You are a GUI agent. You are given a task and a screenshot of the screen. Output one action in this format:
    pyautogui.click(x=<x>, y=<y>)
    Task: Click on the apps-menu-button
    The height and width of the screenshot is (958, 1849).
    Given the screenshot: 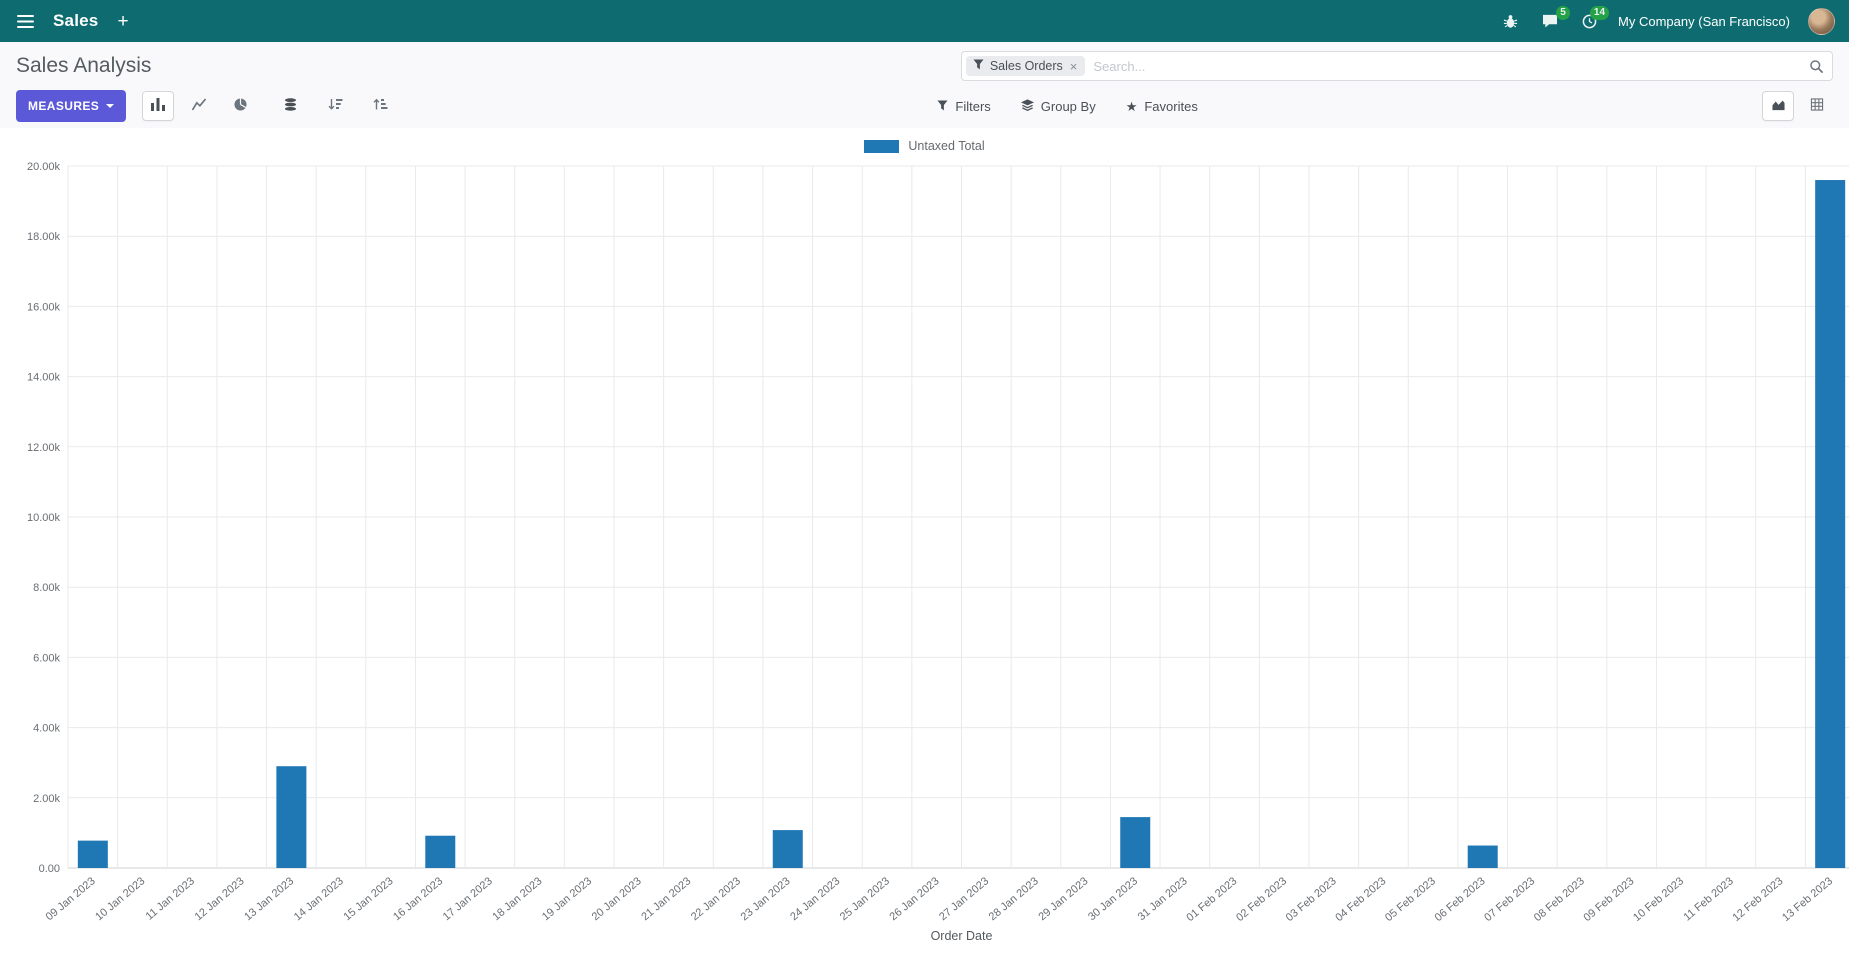 What is the action you would take?
    pyautogui.click(x=25, y=21)
    